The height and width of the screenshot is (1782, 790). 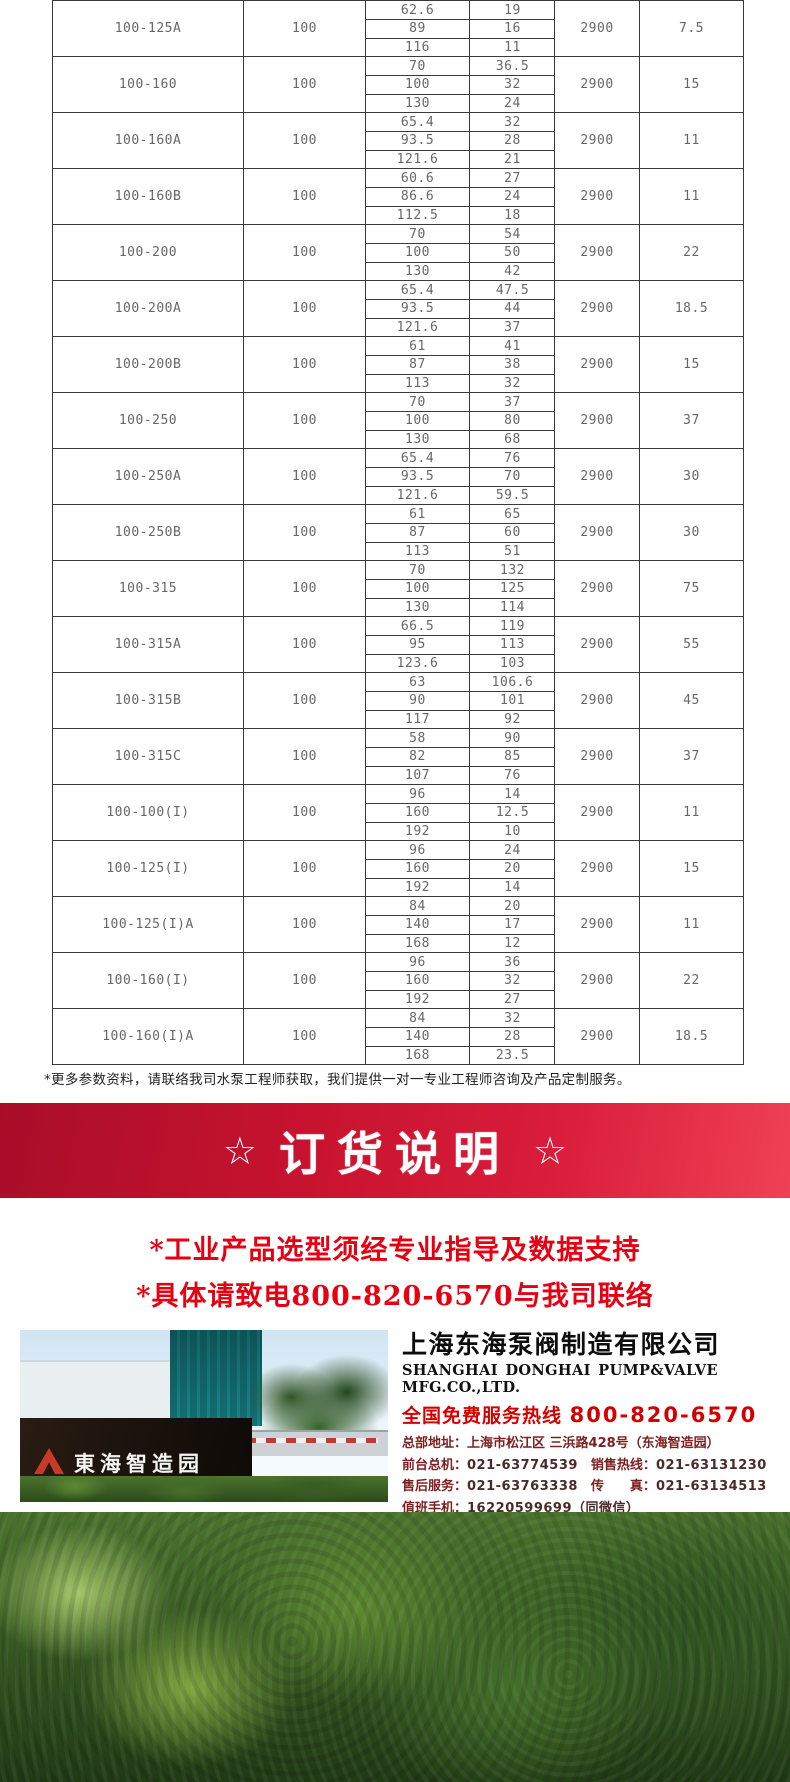 I want to click on flow-head-row: 62.6 19, so click(x=460, y=10).